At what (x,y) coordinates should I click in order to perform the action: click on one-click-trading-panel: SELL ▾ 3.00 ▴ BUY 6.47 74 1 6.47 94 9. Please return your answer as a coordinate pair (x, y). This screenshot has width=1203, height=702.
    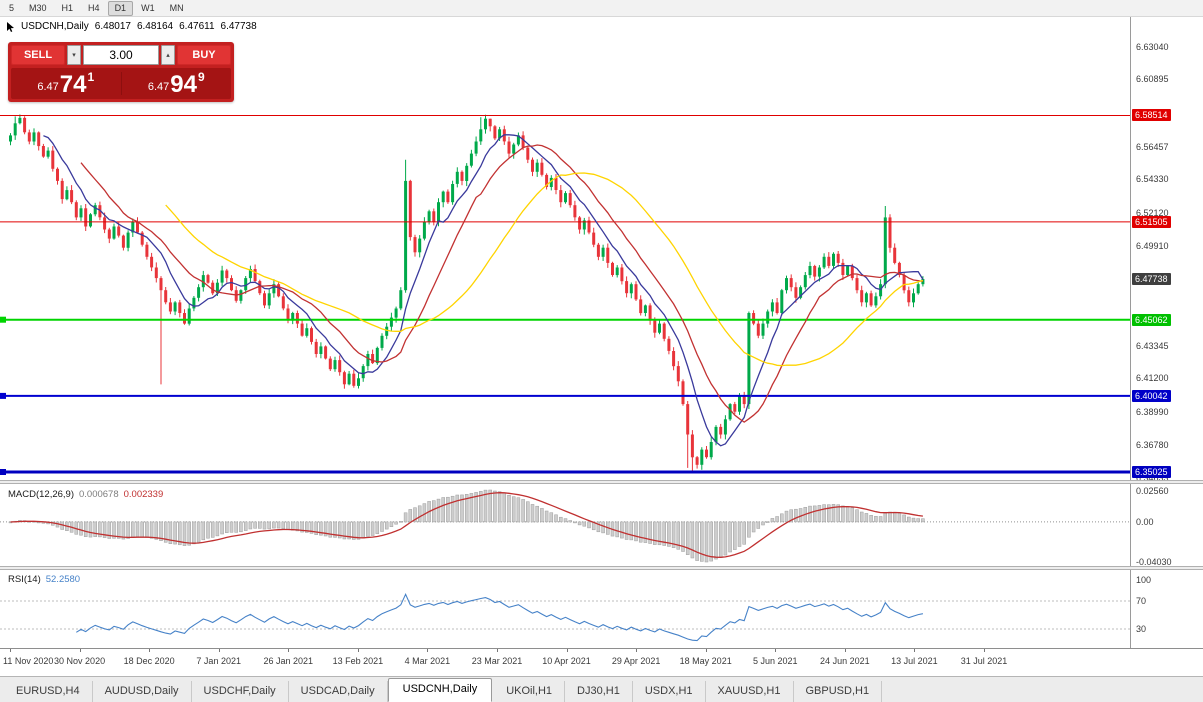
    Looking at the image, I should click on (121, 72).